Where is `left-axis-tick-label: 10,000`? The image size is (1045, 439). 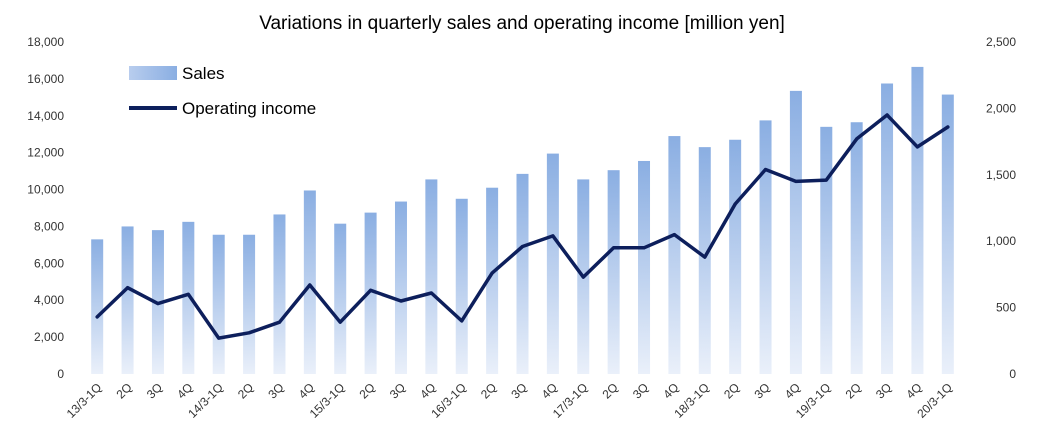
left-axis-tick-label: 10,000 is located at coordinates (45, 190).